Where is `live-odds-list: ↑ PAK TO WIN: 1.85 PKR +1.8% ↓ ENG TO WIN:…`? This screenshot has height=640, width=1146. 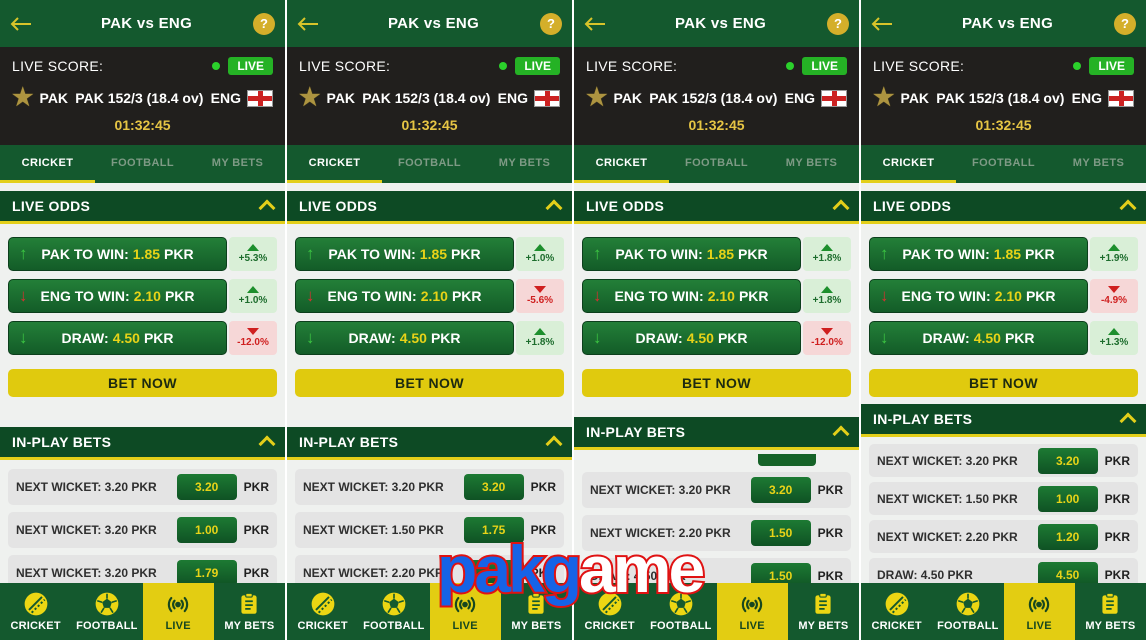 live-odds-list: ↑ PAK TO WIN: 1.85 PKR +1.8% ↓ ENG TO WIN:… is located at coordinates (716, 296).